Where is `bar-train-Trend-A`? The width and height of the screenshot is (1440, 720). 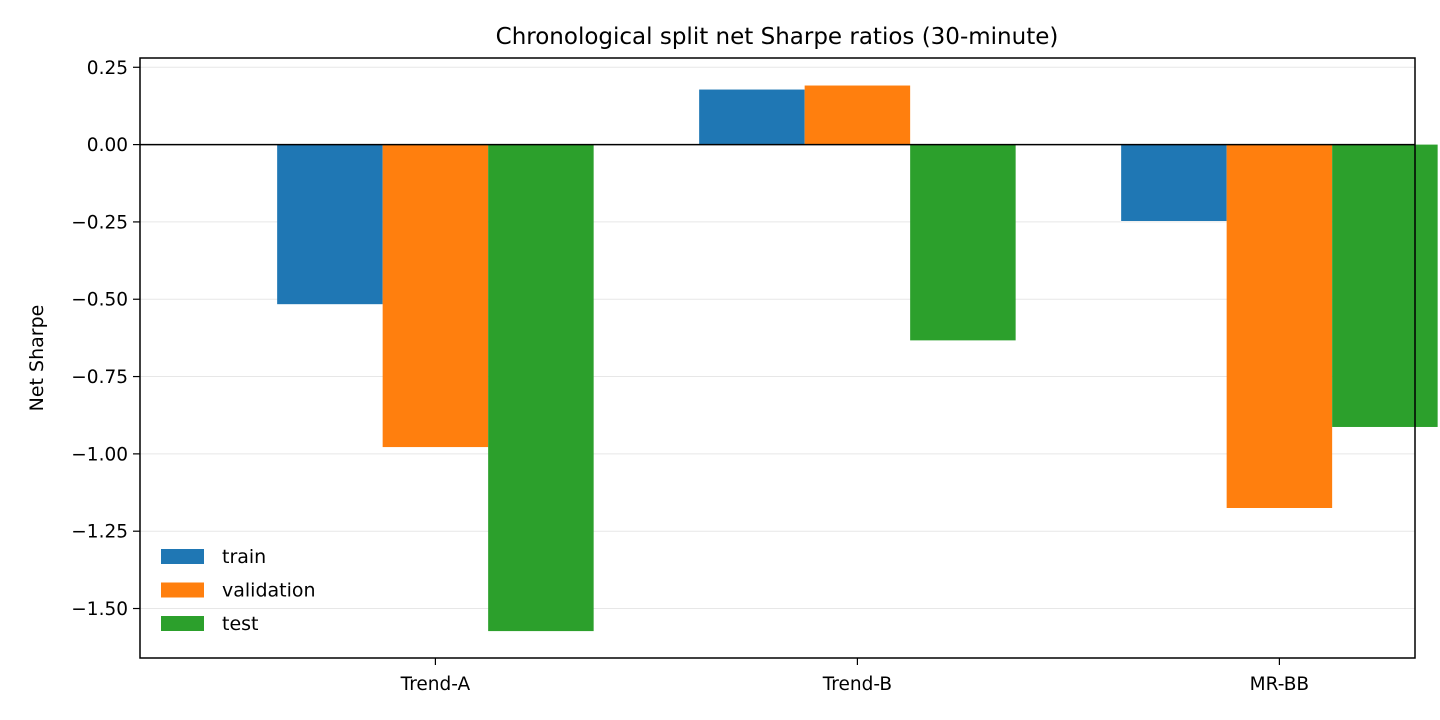 bar-train-Trend-A is located at coordinates (330, 224).